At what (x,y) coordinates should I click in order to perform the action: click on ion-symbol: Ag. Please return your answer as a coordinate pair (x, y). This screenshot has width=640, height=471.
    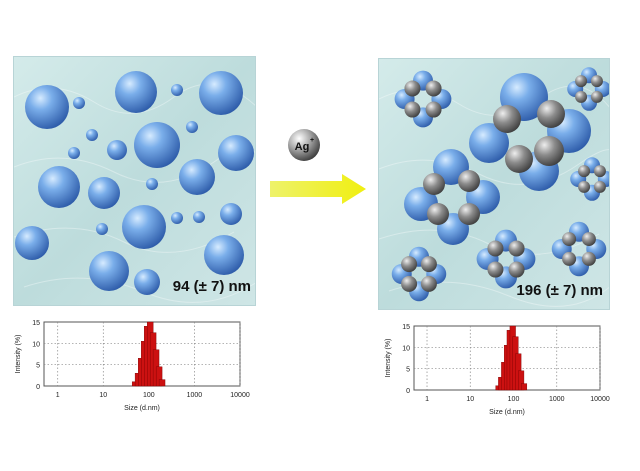
    Looking at the image, I should click on (302, 147).